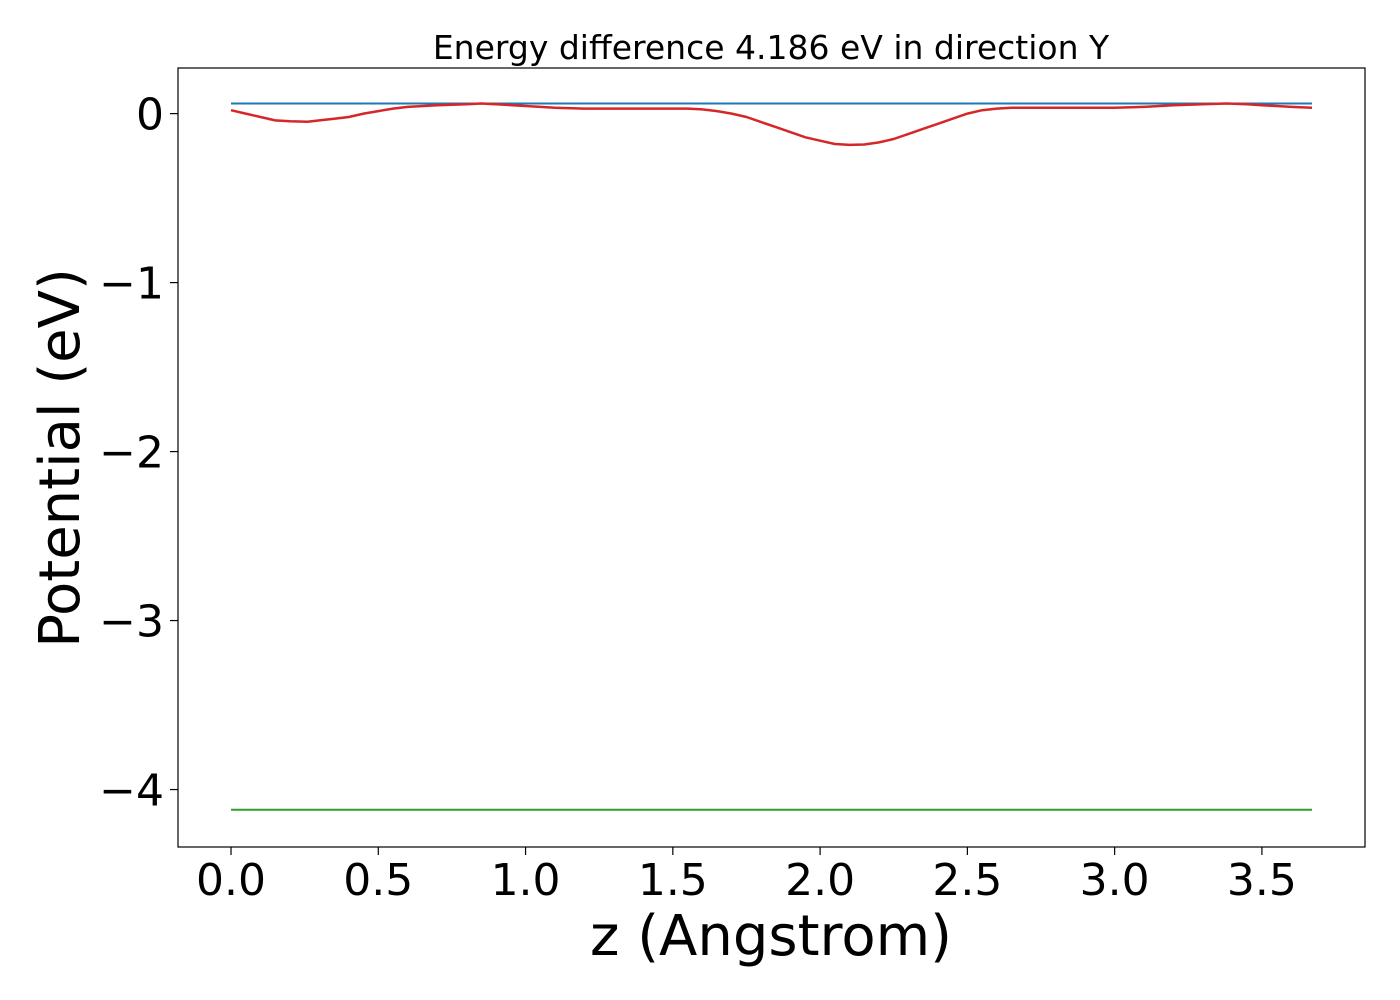  What do you see at coordinates (967, 880) in the screenshot?
I see `x-tick-label: 2.5` at bounding box center [967, 880].